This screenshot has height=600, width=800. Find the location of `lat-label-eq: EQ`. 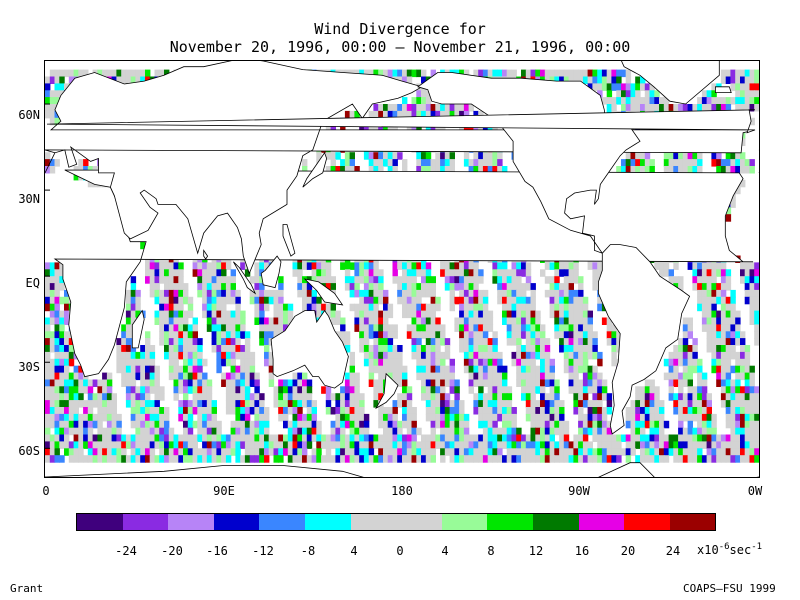

lat-label-eq: EQ is located at coordinates (32, 283).